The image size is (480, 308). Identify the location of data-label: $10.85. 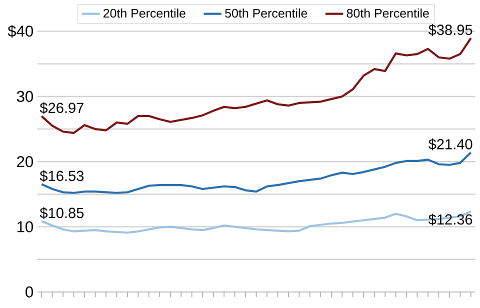
(62, 212).